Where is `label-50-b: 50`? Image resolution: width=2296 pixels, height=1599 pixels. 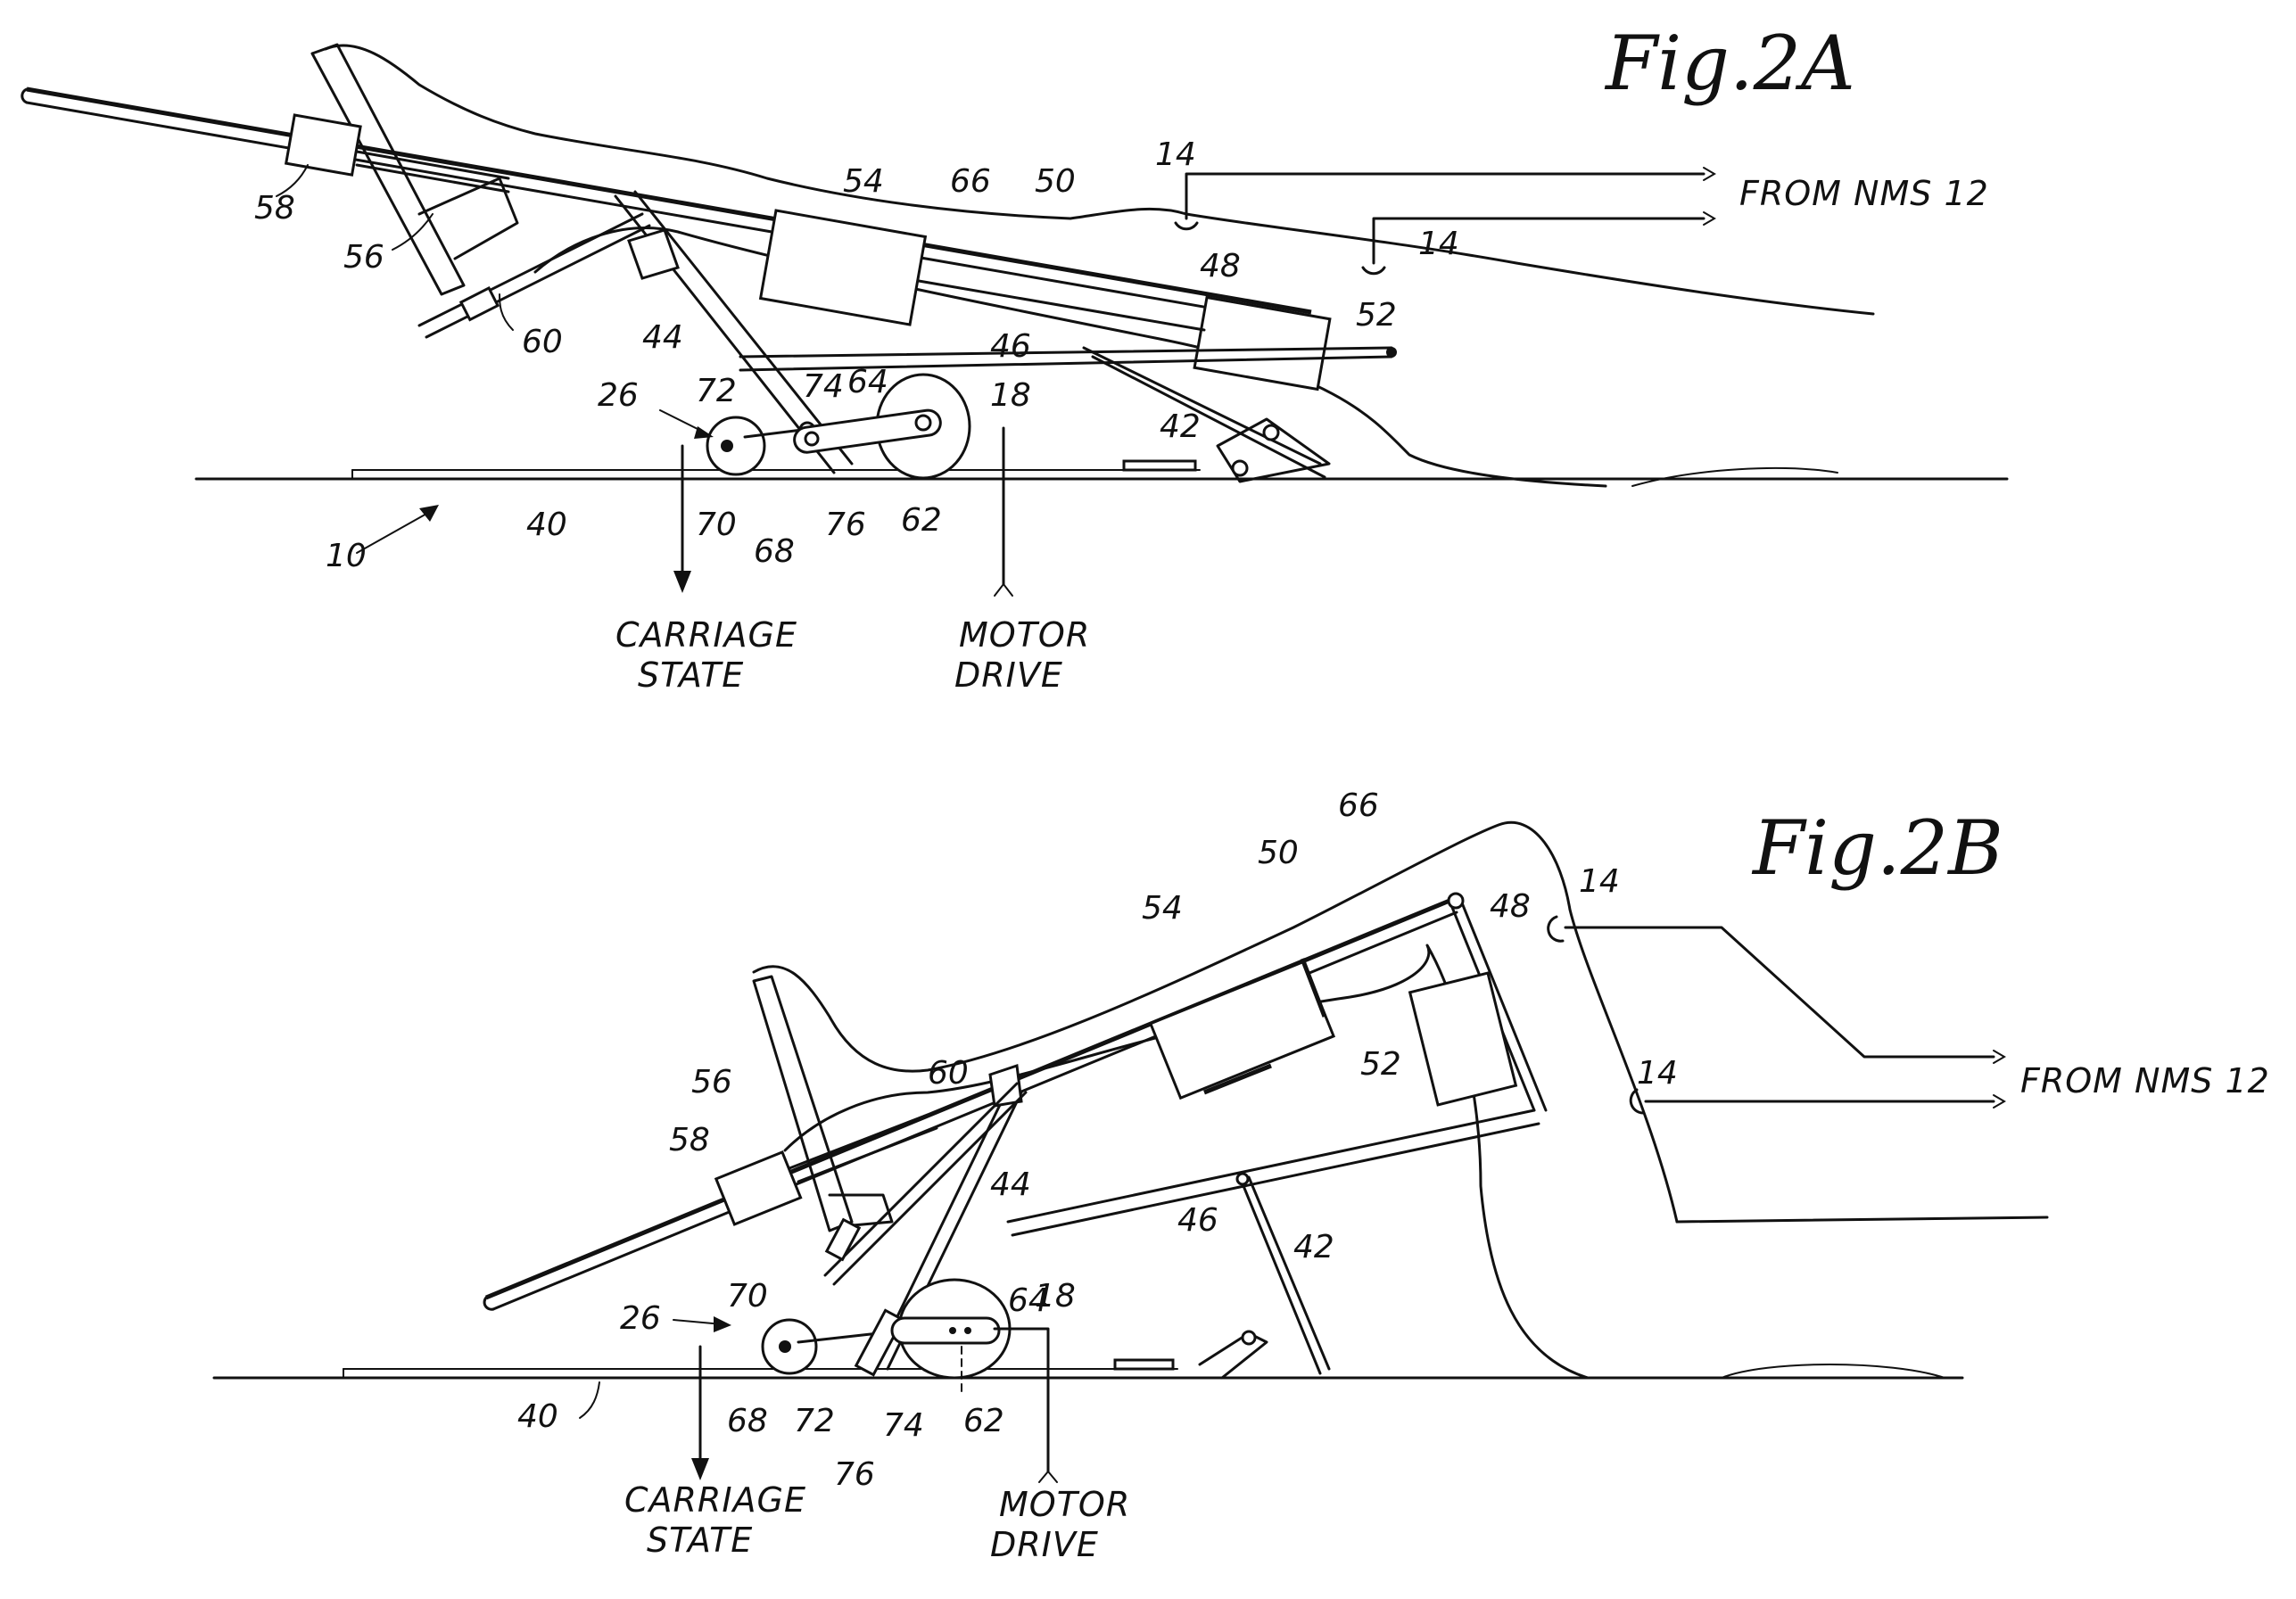 label-50-b: 50 is located at coordinates (1278, 853).